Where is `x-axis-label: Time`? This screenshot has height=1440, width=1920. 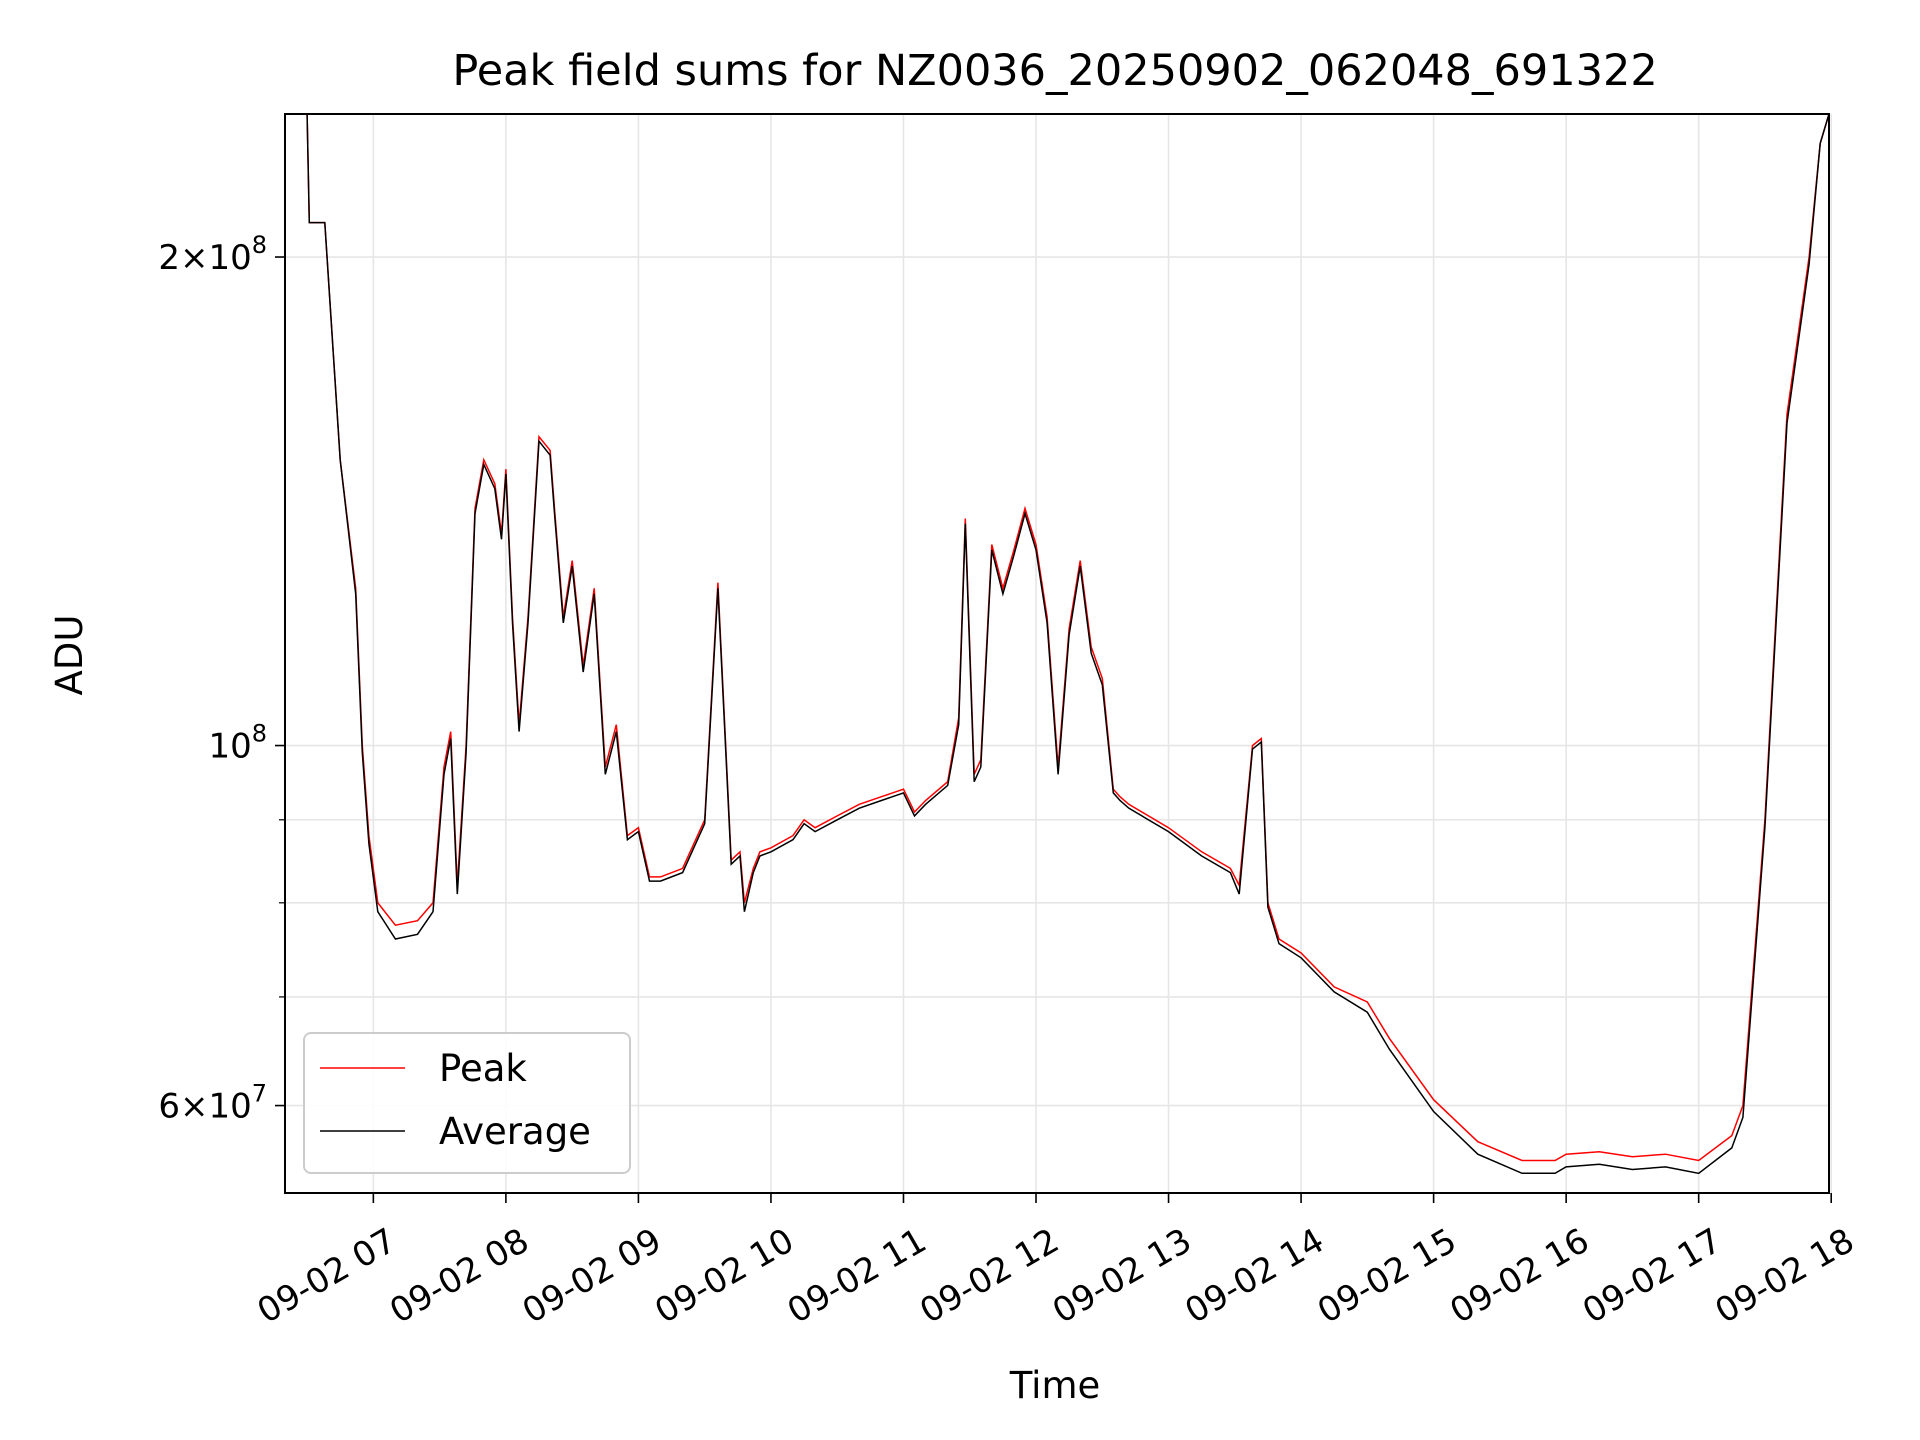 x-axis-label: Time is located at coordinates (1055, 1385).